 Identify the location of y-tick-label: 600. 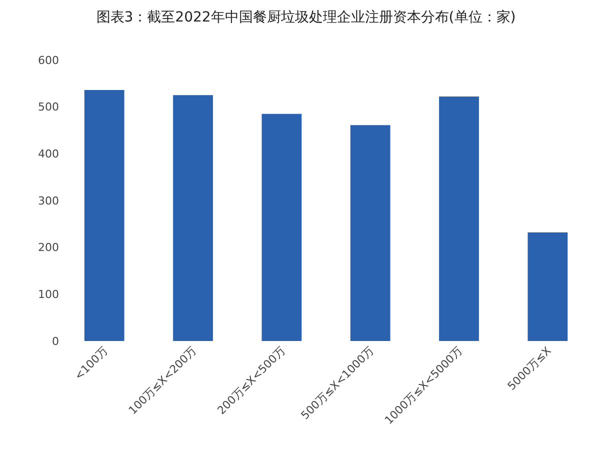
(48, 60).